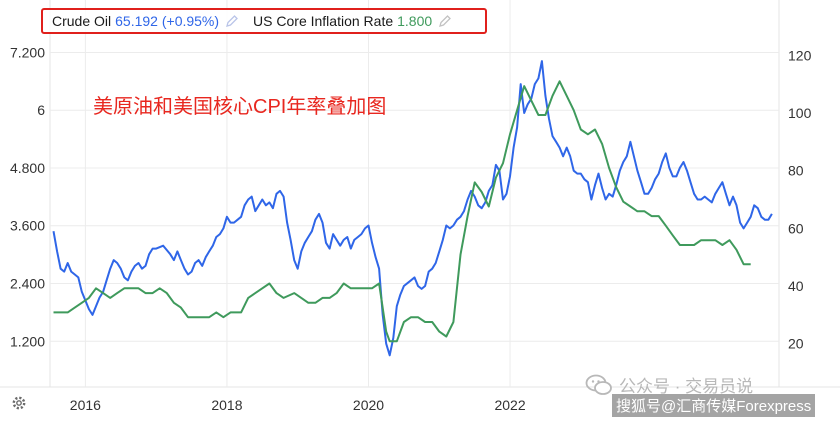 The width and height of the screenshot is (840, 424). I want to click on chart-annotation: 美原油和美国核心CPI年率叠加图, so click(240, 107).